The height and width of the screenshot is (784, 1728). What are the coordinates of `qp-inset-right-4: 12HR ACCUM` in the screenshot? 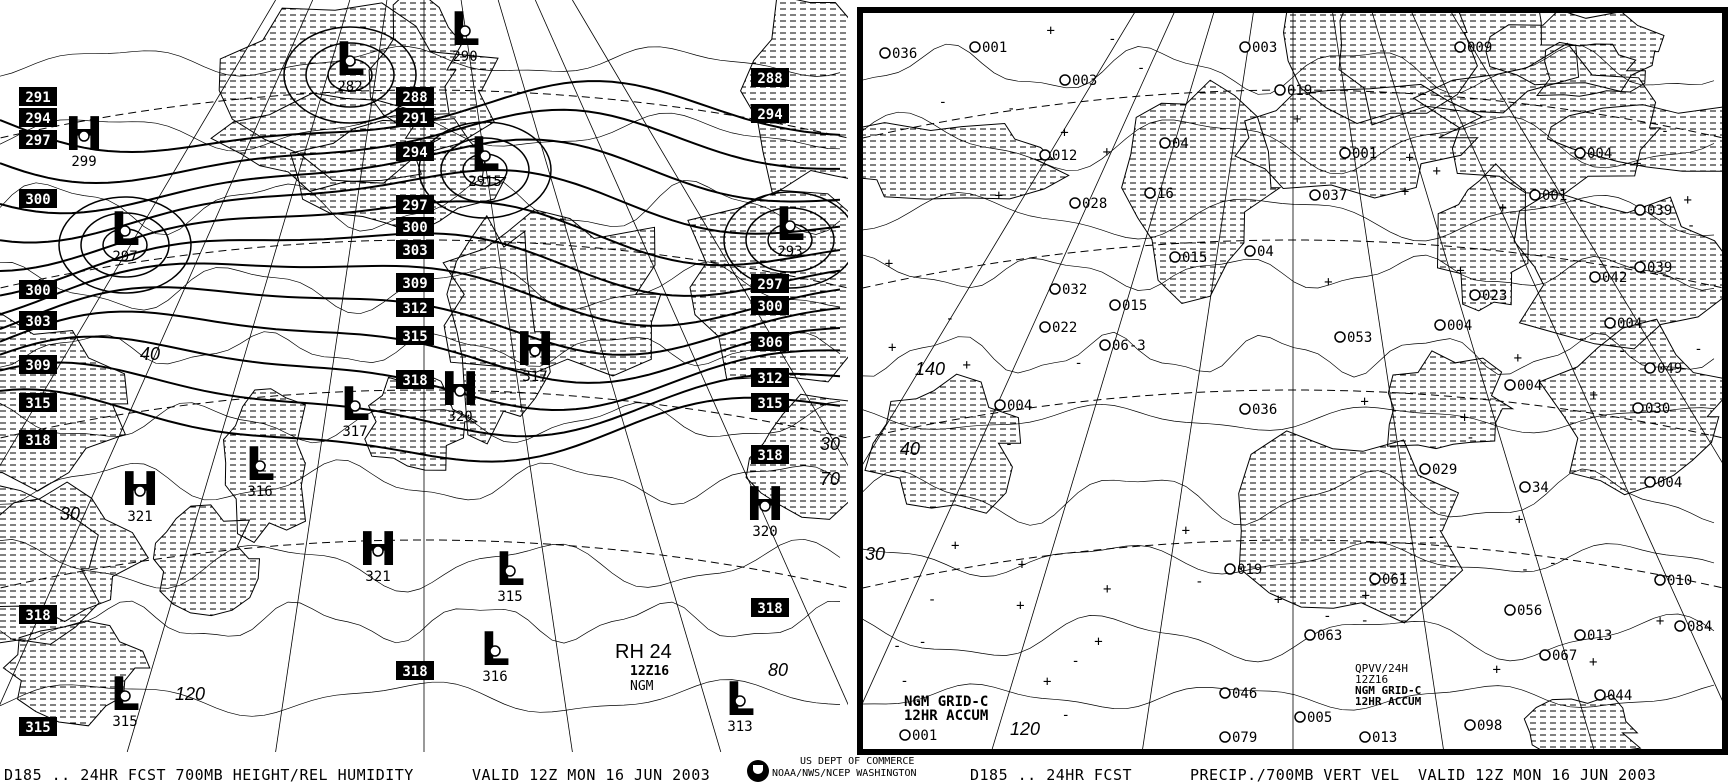 It's located at (1388, 701).